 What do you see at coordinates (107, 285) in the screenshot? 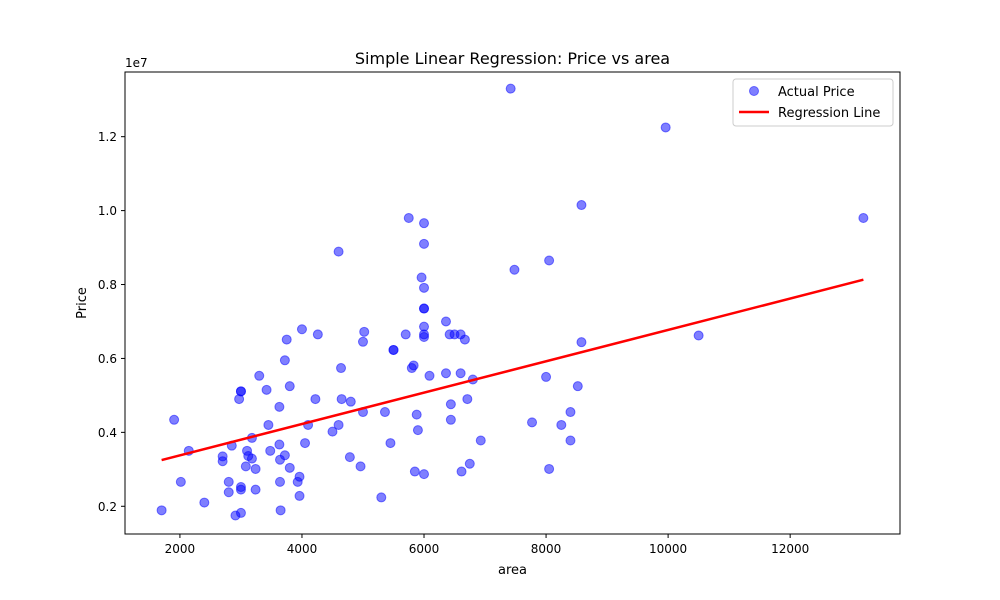
I see `y-tick-label: 0.8` at bounding box center [107, 285].